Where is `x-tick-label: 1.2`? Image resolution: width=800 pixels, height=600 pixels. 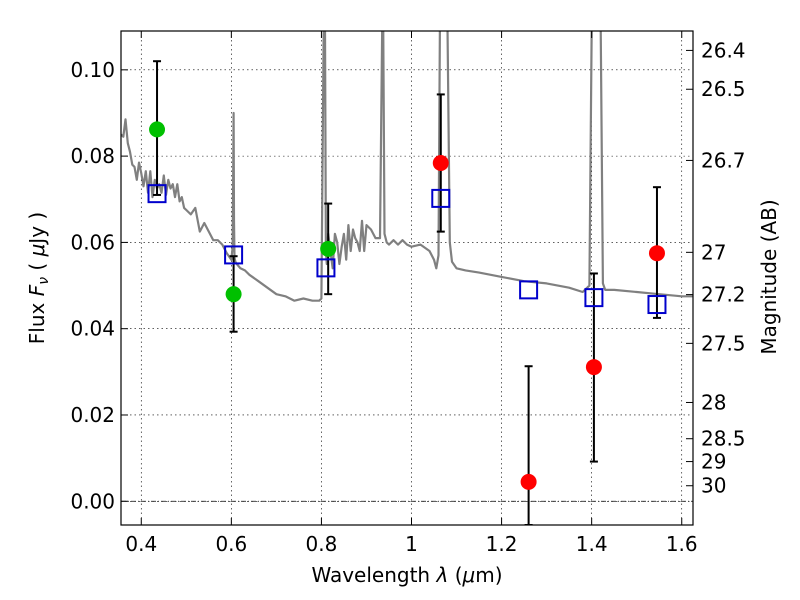 x-tick-label: 1.2 is located at coordinates (502, 544).